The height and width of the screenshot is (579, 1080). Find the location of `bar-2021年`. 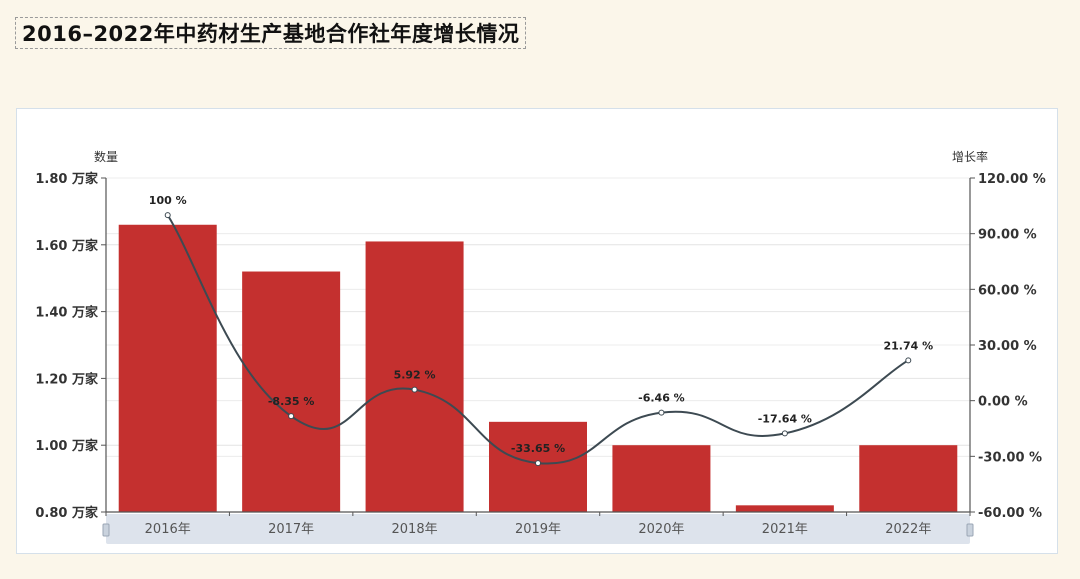

bar-2021年 is located at coordinates (784, 508).